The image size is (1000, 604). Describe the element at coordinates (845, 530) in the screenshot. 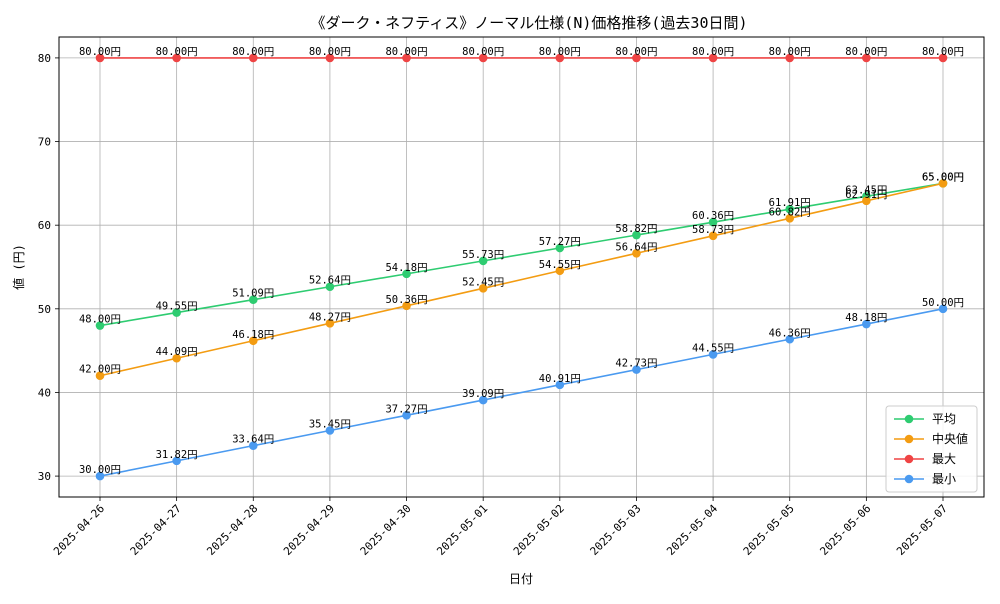

I see `x-tick-label: 2025-05-06` at that location.